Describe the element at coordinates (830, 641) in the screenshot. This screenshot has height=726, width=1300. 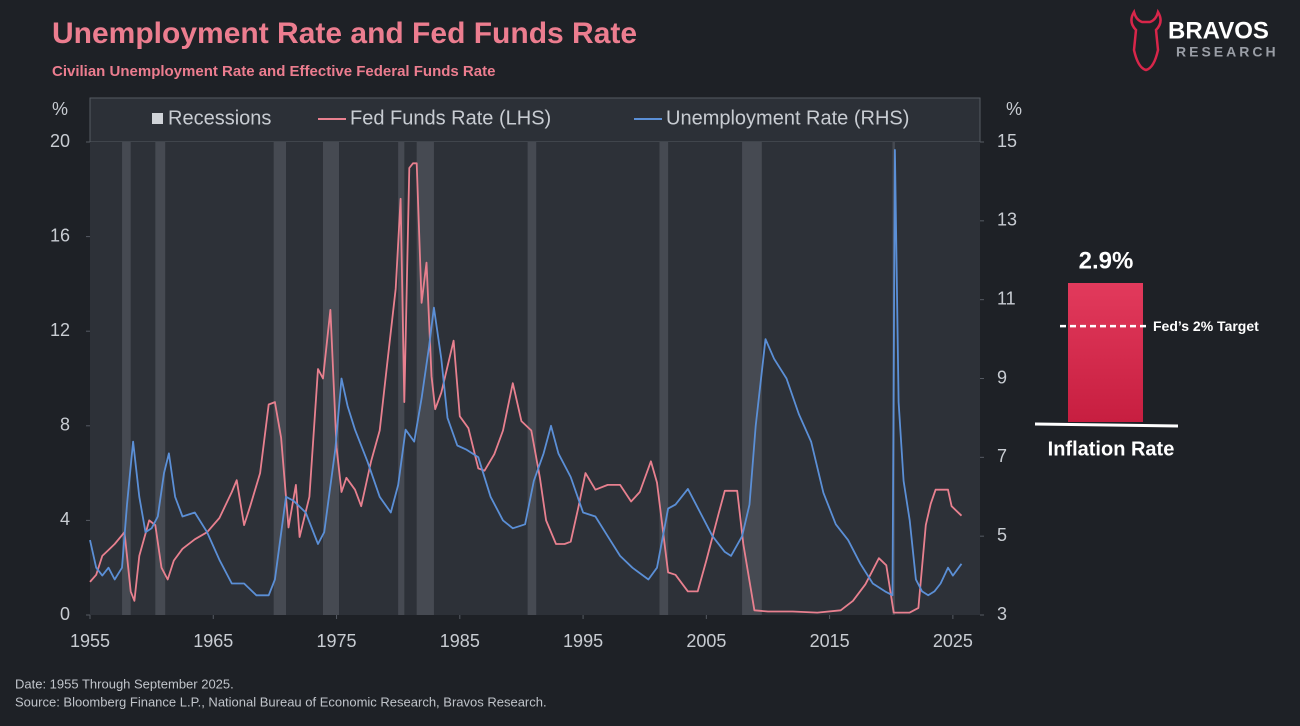
I see `x-tick-label: 2015` at that location.